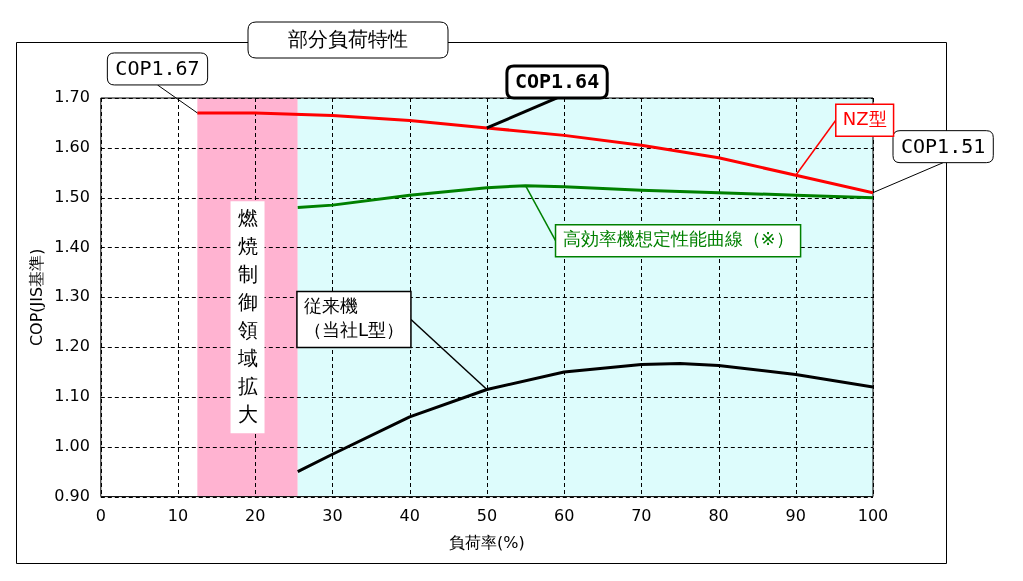 Image resolution: width=1023 pixels, height=581 pixels. Describe the element at coordinates (718, 516) in the screenshot. I see `x-tick-label: 80` at that location.